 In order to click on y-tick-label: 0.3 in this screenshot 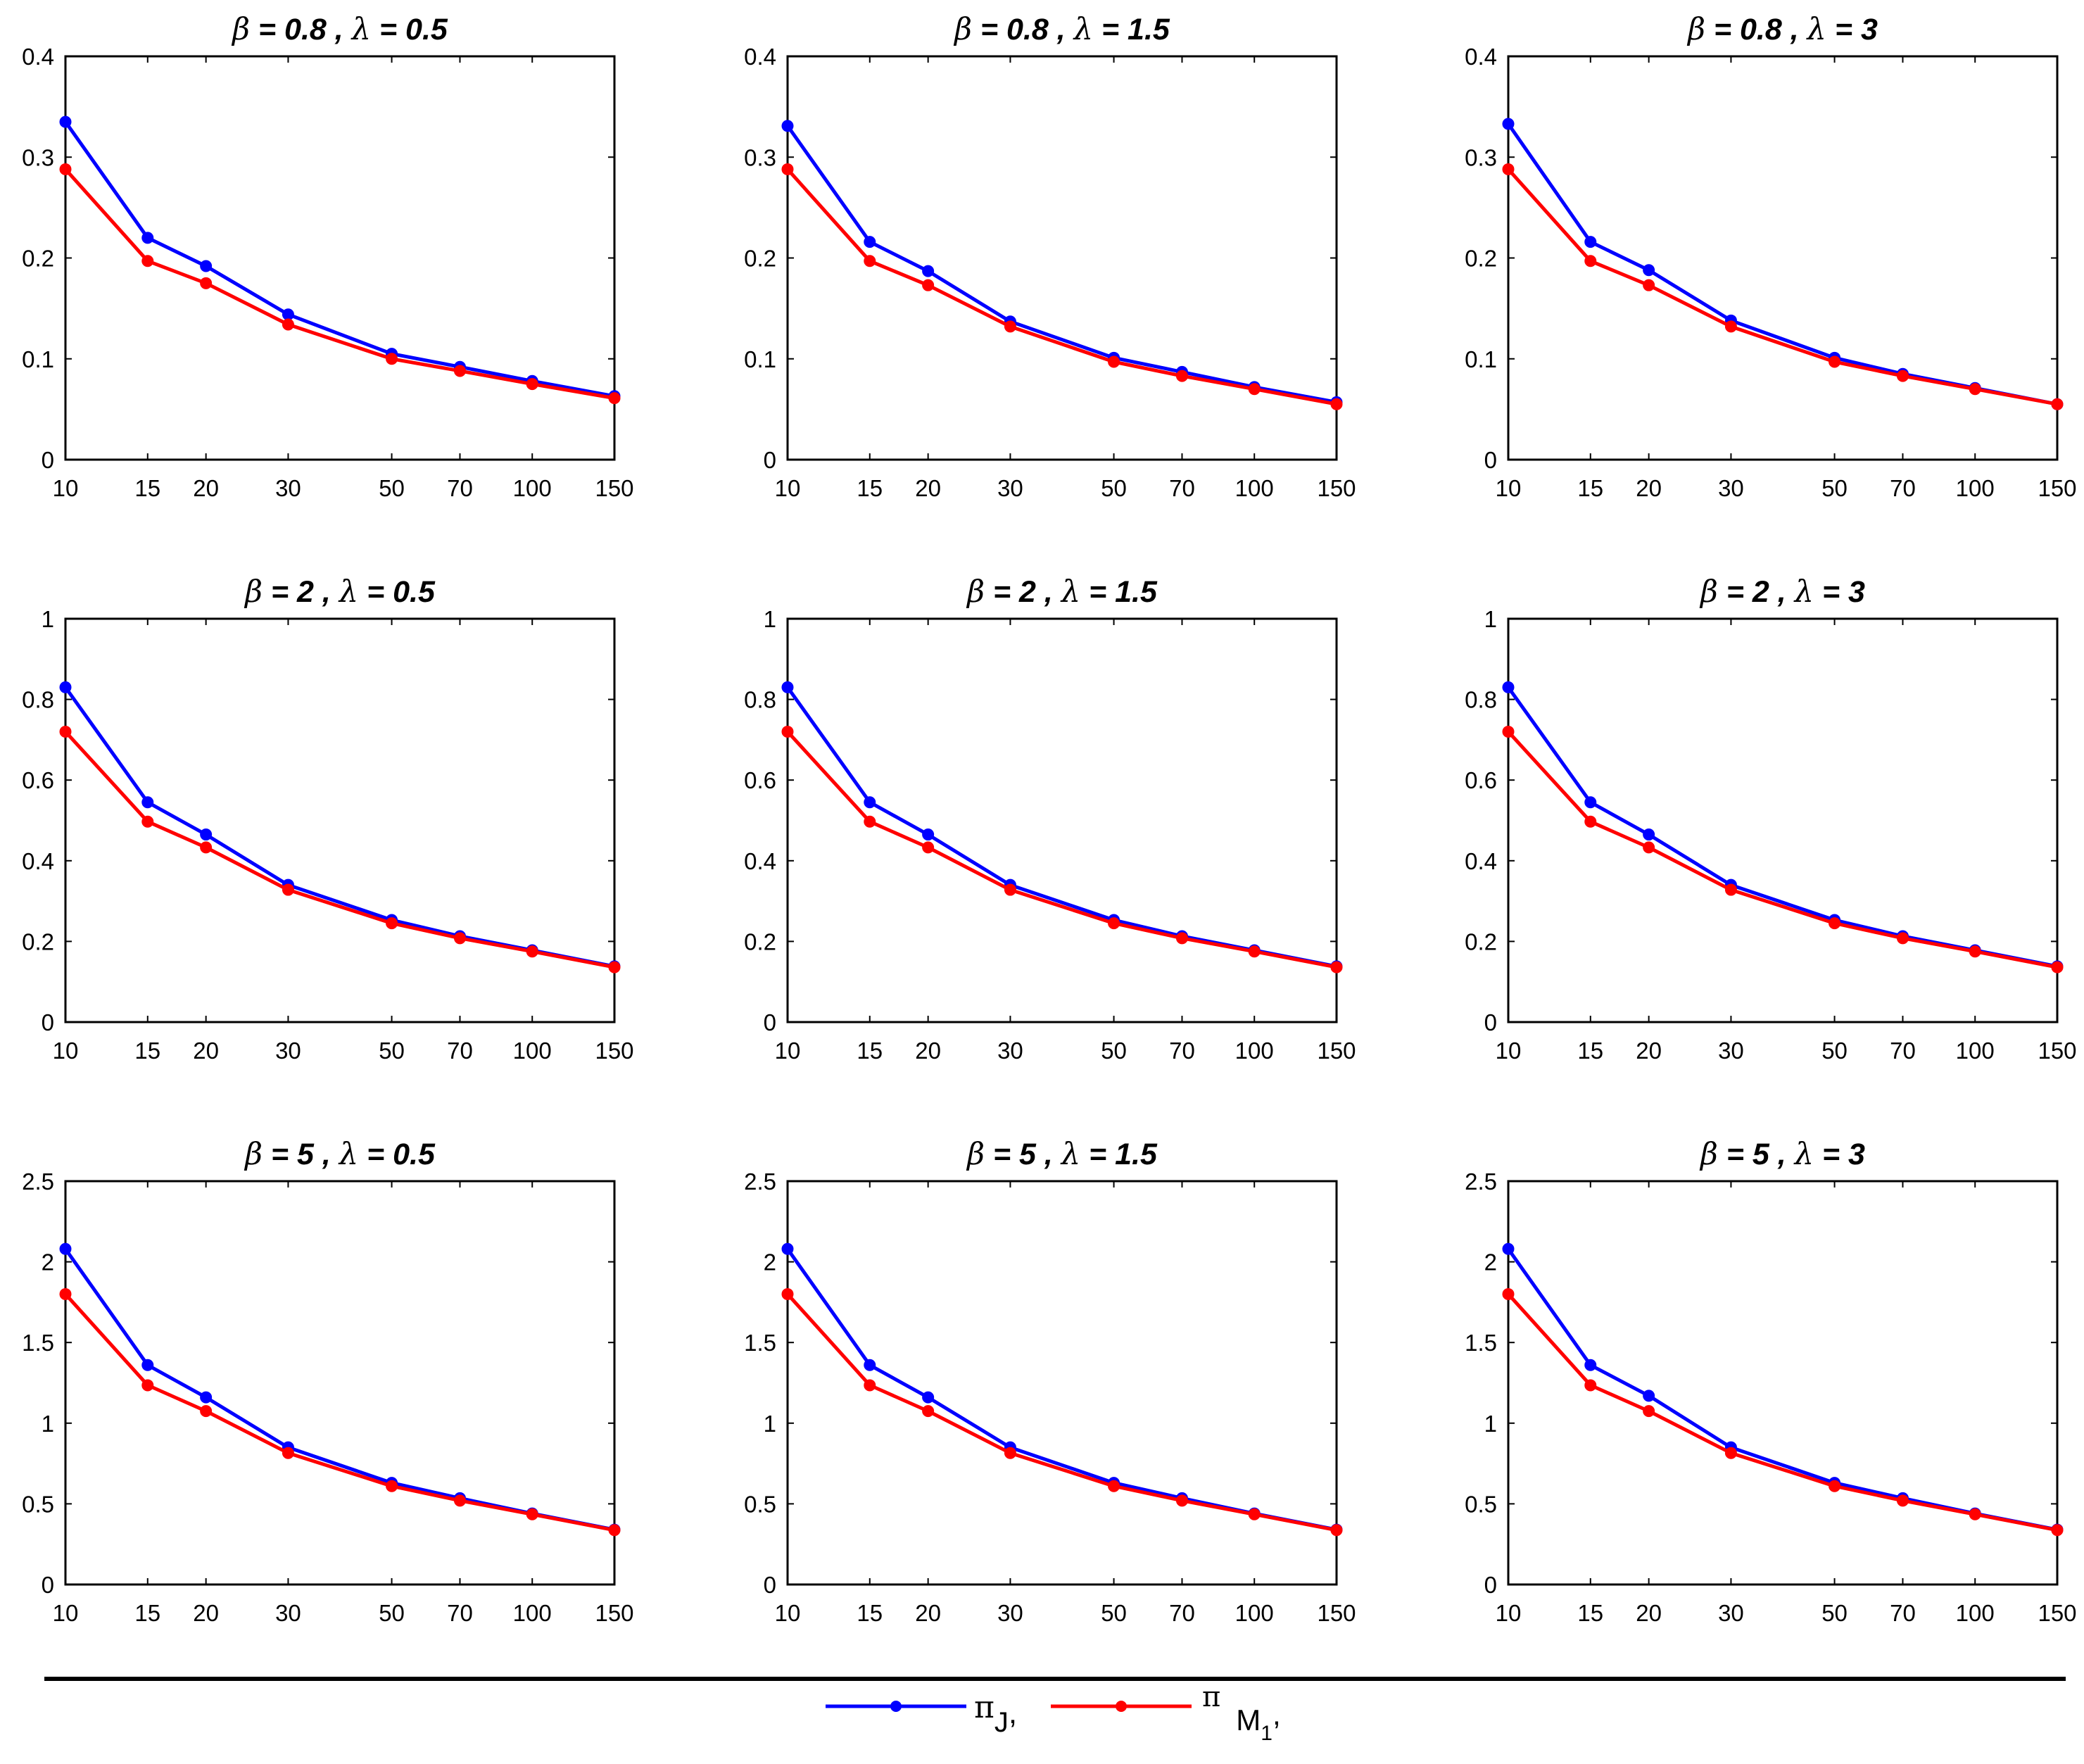, I will do `click(1481, 157)`.